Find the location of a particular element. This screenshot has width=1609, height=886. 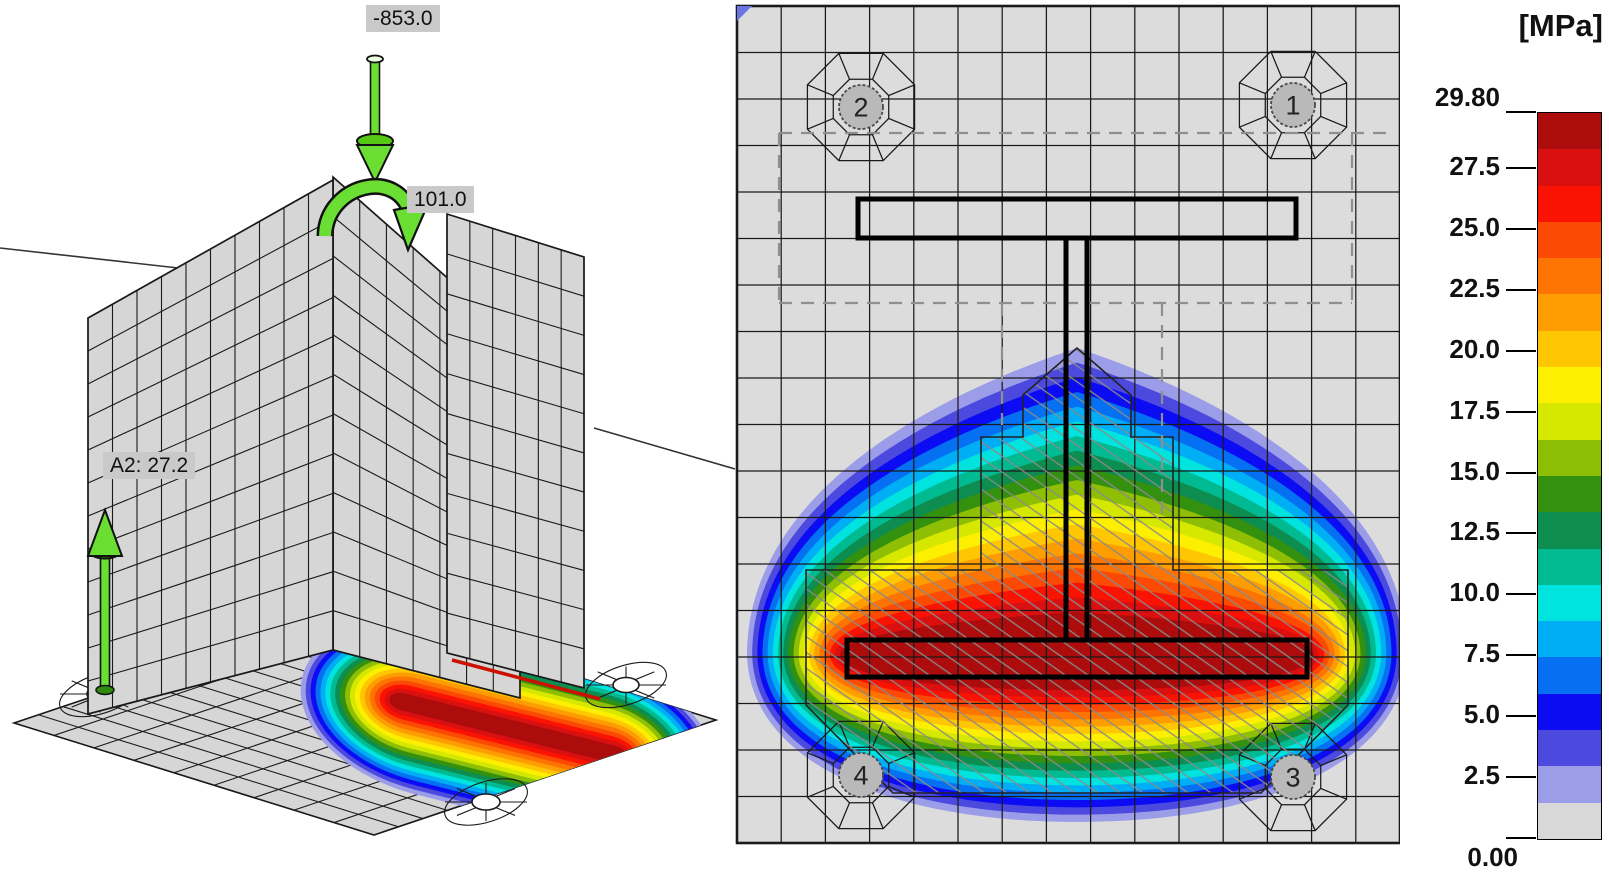

legend-tick-label: 25.0 is located at coordinates (1474, 226).